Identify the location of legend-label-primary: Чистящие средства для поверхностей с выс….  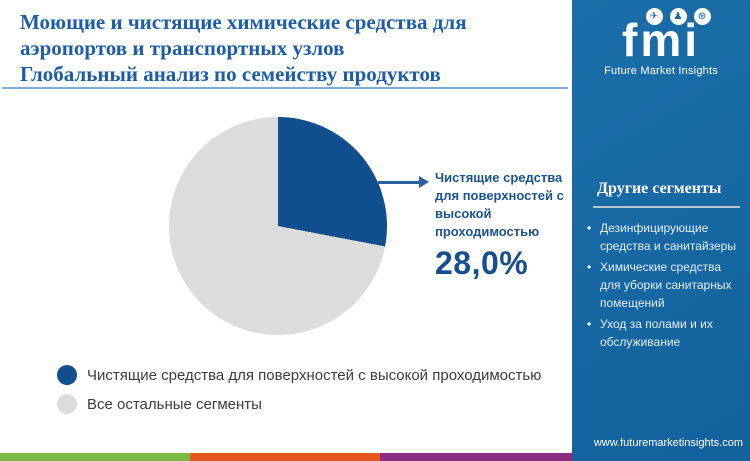
(314, 375).